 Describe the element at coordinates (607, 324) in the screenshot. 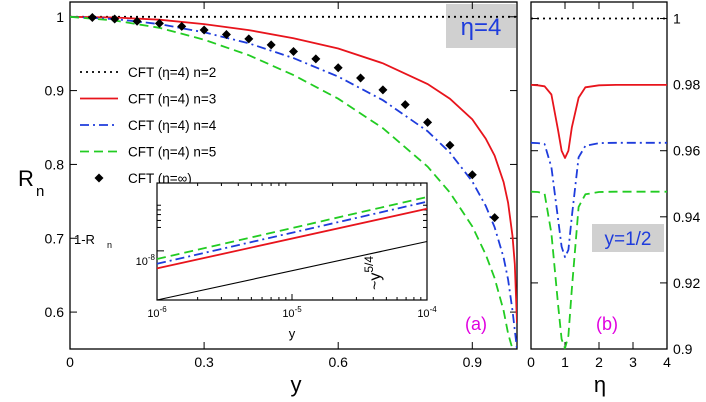

I see `panel-b-label: (b)` at that location.